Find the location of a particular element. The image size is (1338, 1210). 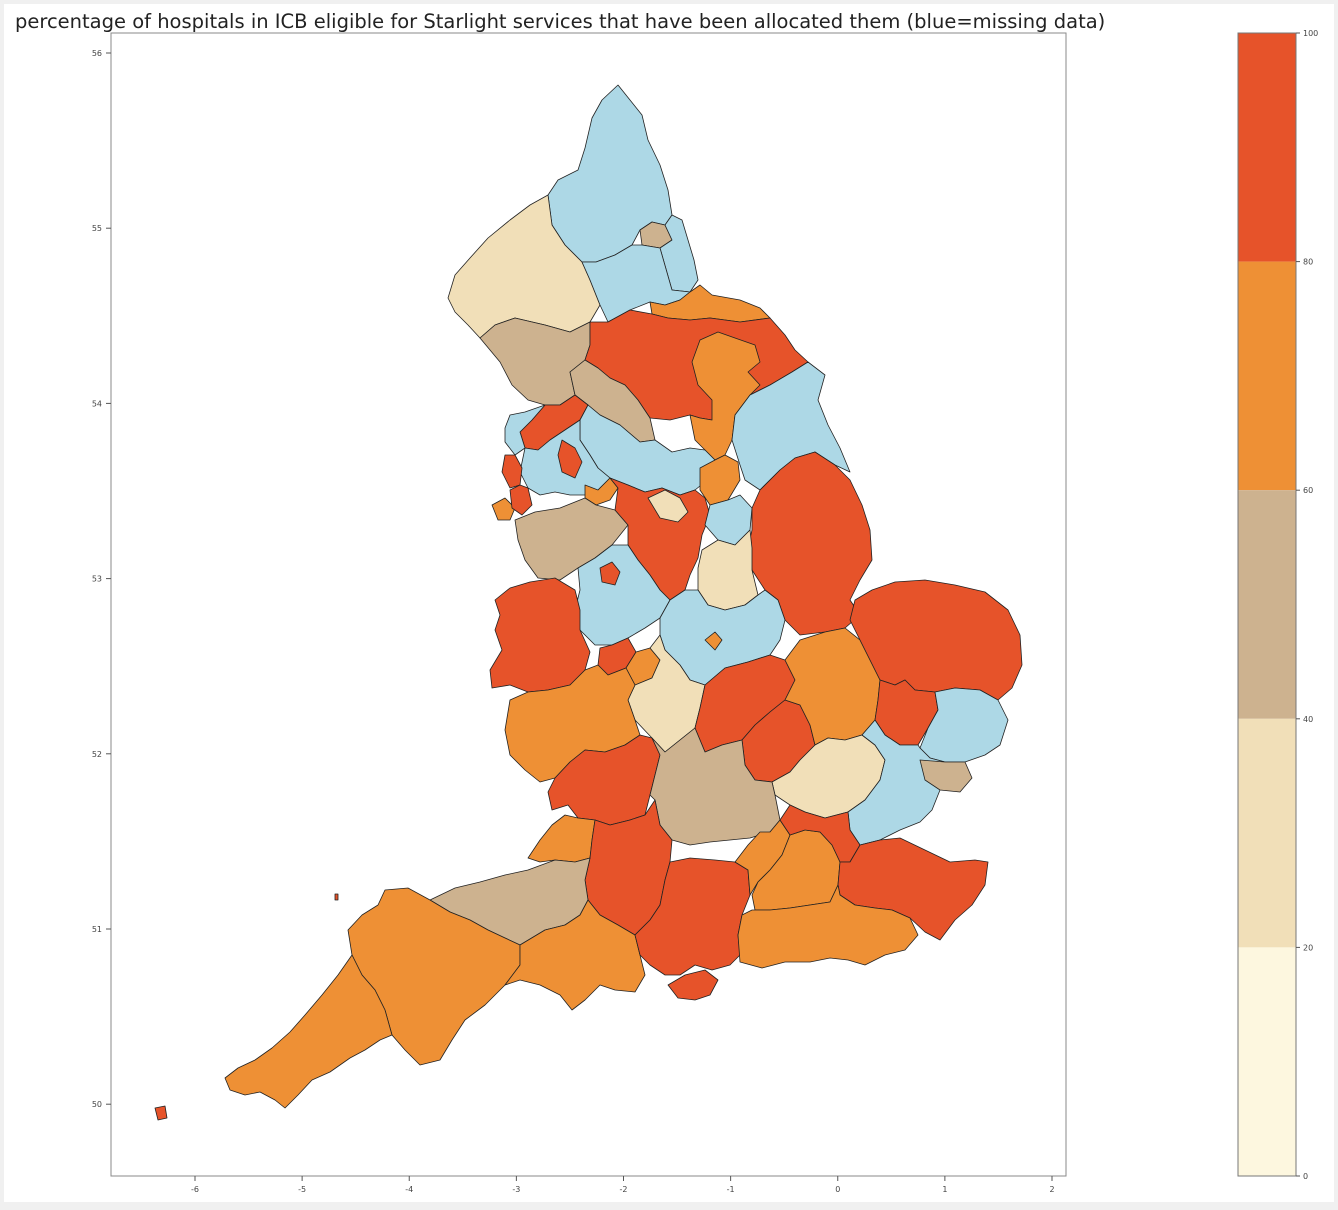

icb-region-lundy is located at coordinates (336, 897).